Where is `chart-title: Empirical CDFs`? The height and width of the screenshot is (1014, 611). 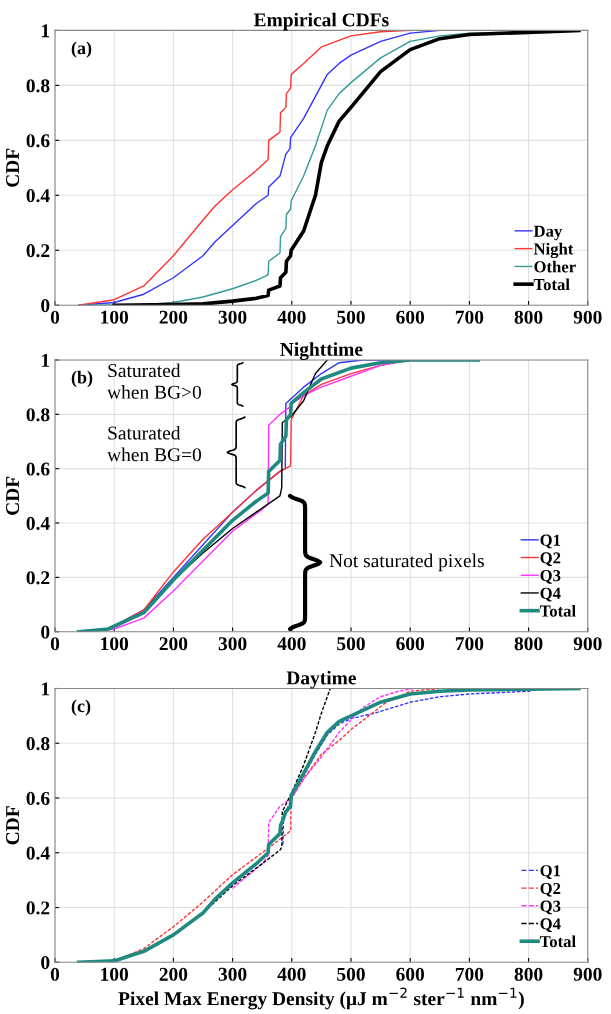
chart-title: Empirical CDFs is located at coordinates (321, 21).